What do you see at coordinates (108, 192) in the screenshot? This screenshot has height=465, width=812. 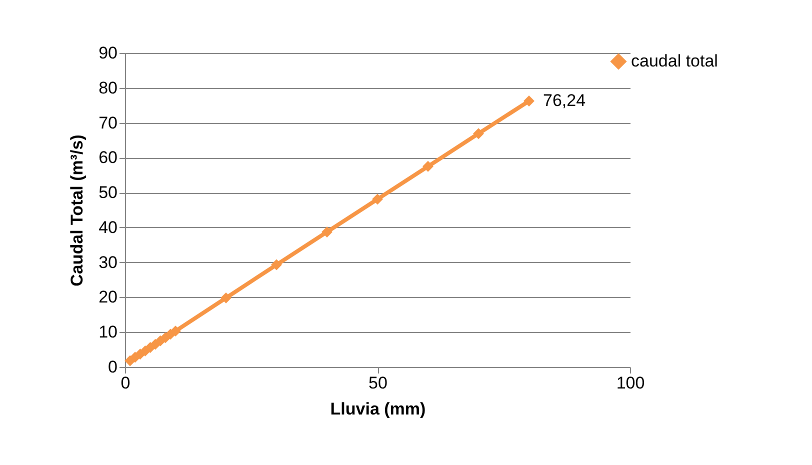 I see `y-tick-label: 50` at bounding box center [108, 192].